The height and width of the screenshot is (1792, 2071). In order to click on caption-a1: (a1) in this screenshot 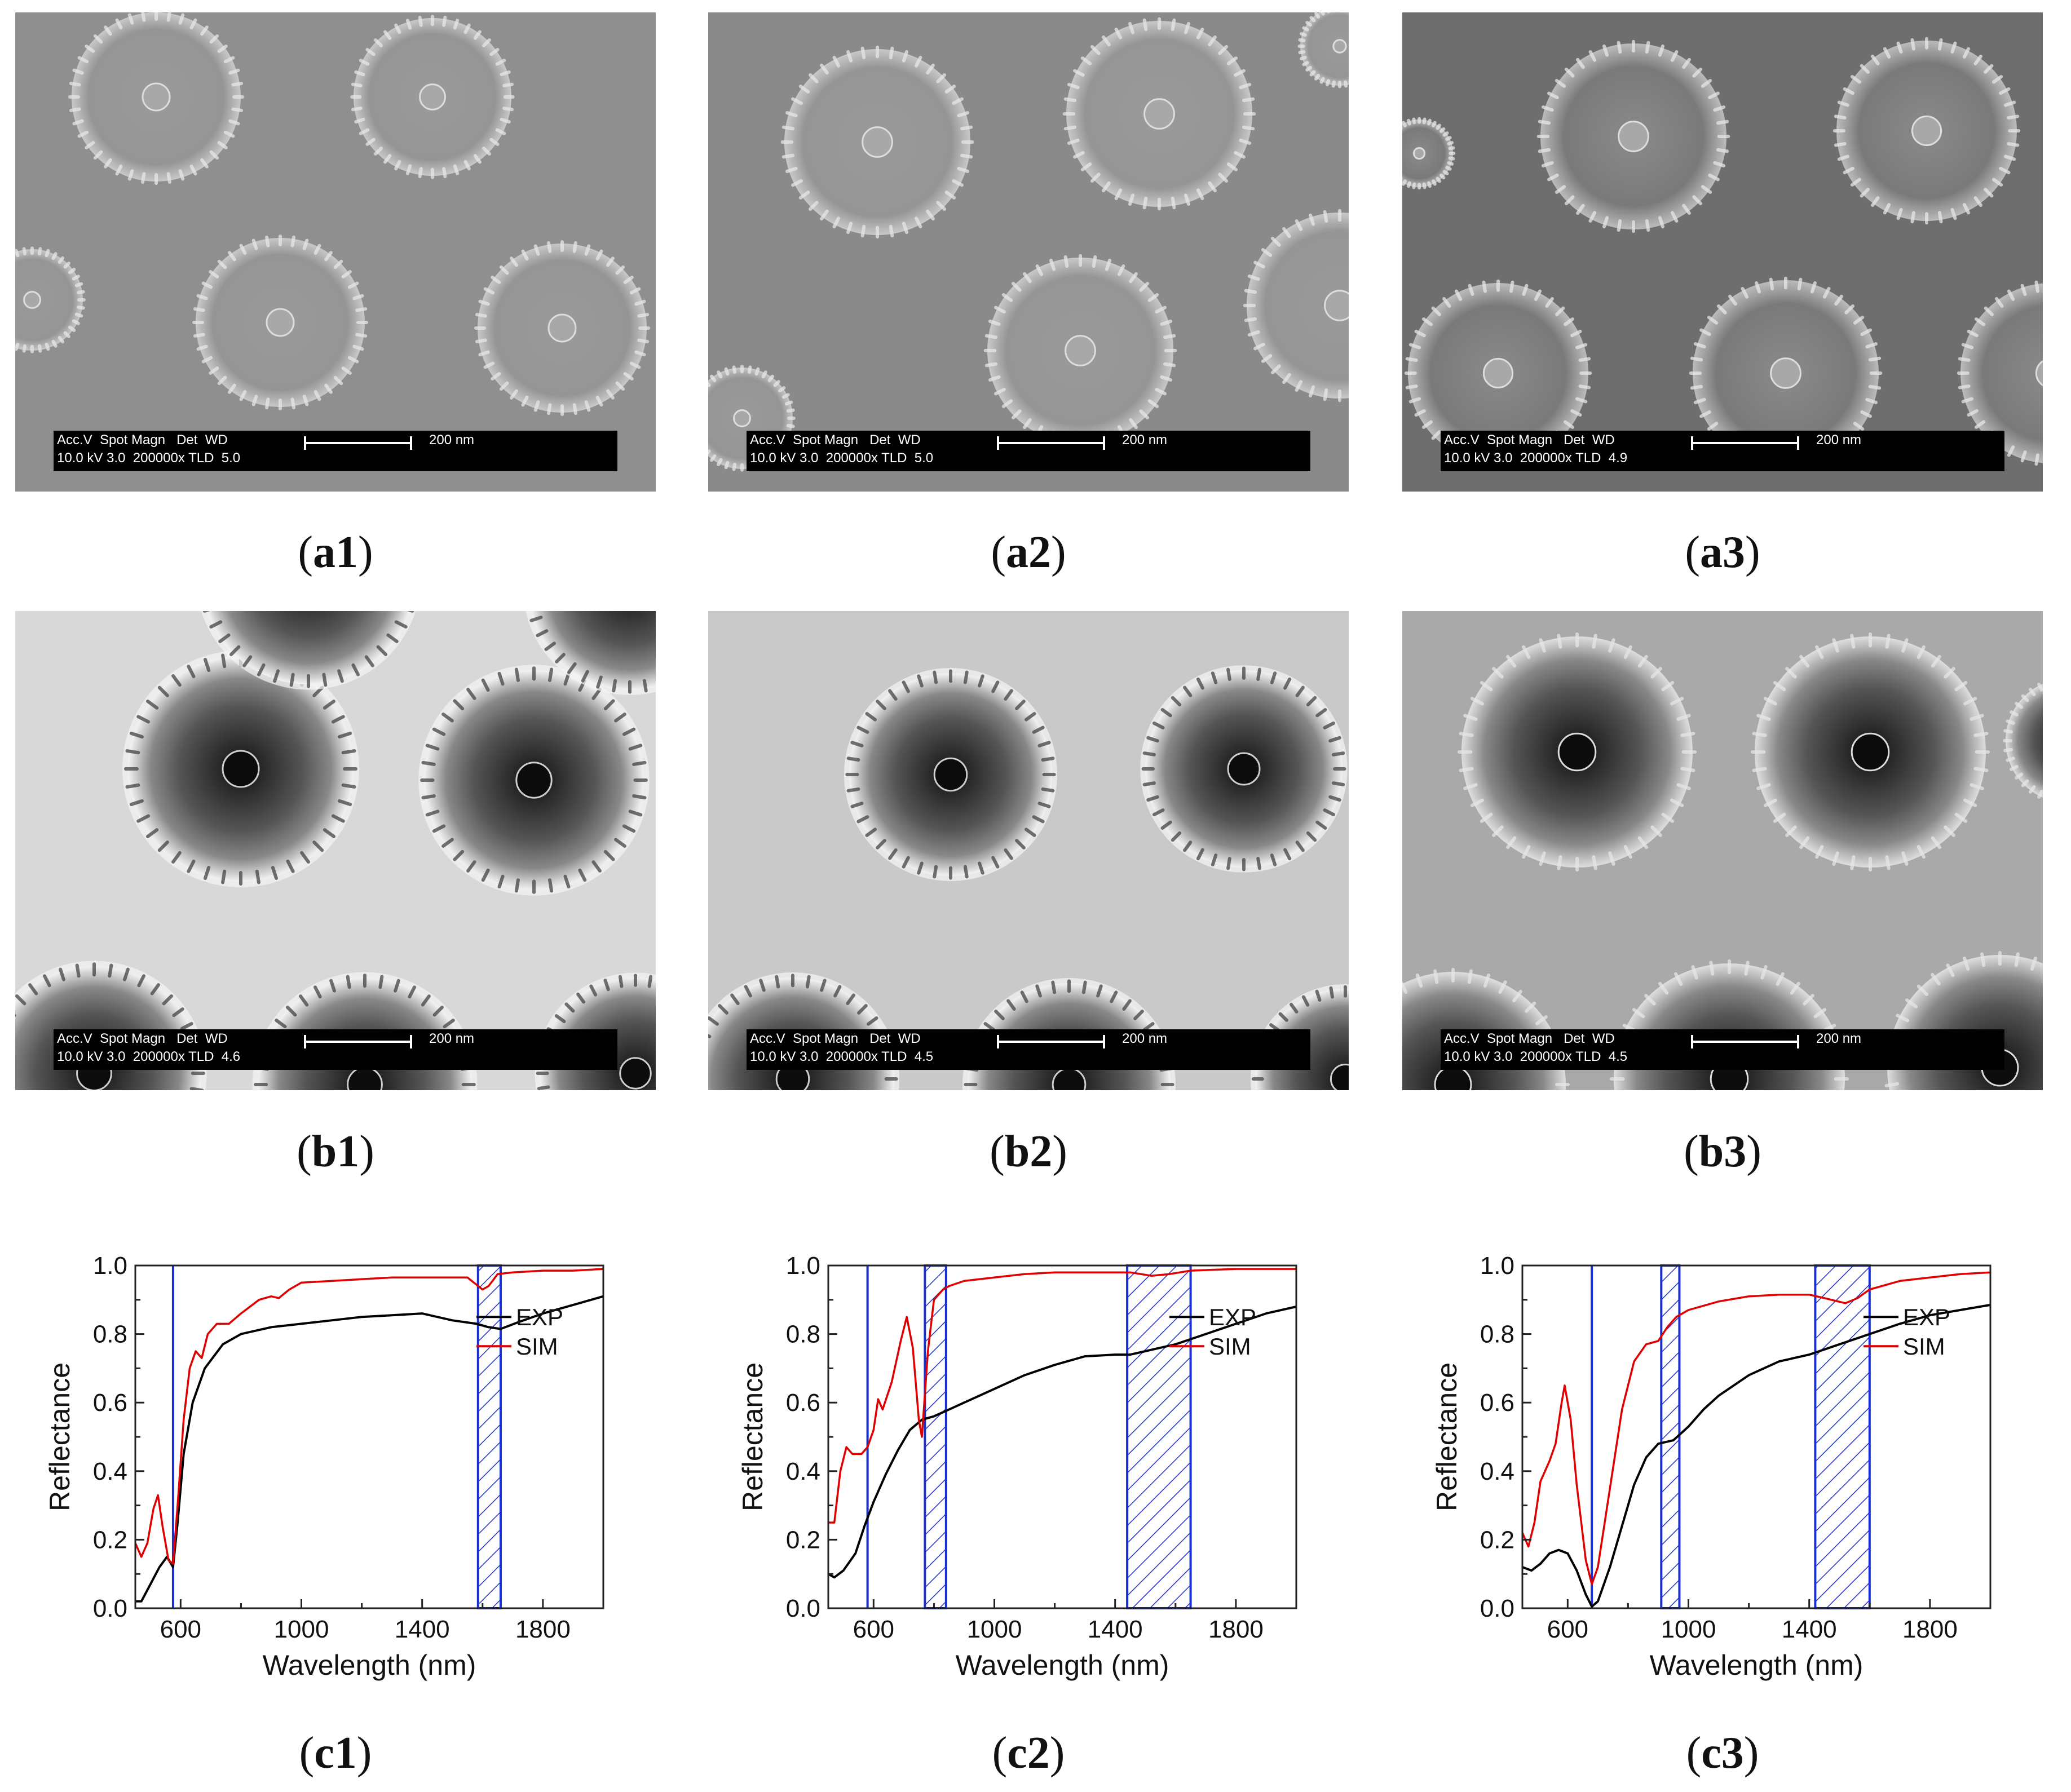, I will do `click(335, 552)`.